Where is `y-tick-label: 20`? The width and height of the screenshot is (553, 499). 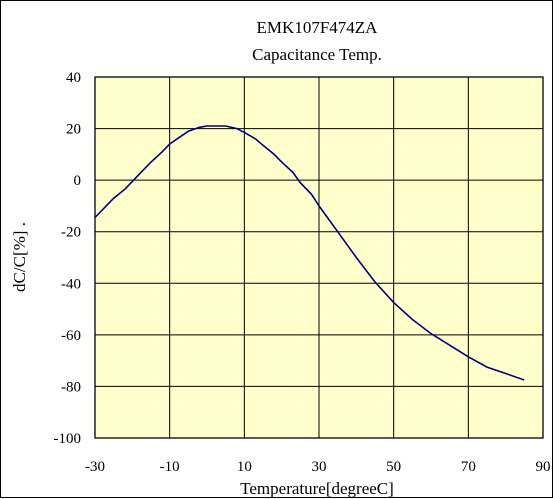 y-tick-label: 20 is located at coordinates (73, 130).